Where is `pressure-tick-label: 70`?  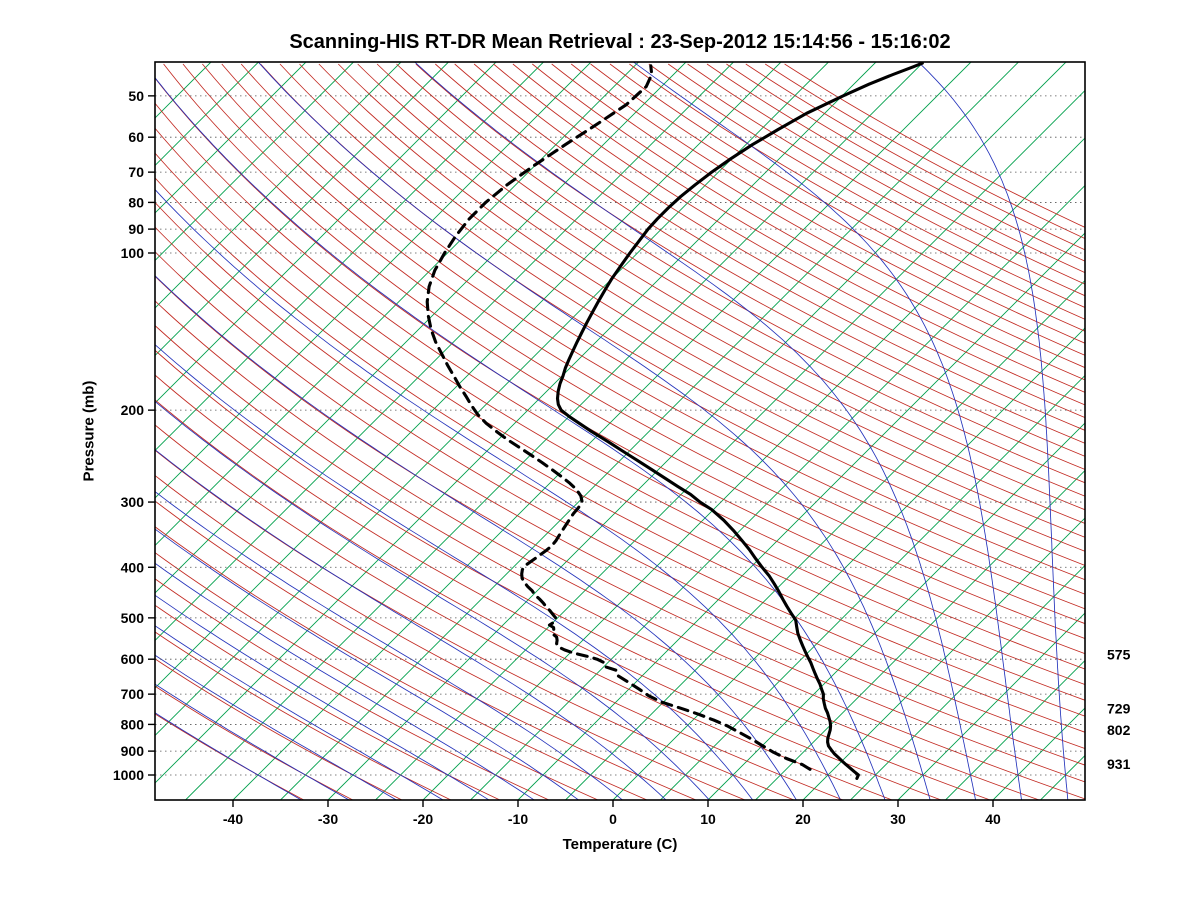
pressure-tick-label: 70 is located at coordinates (136, 172).